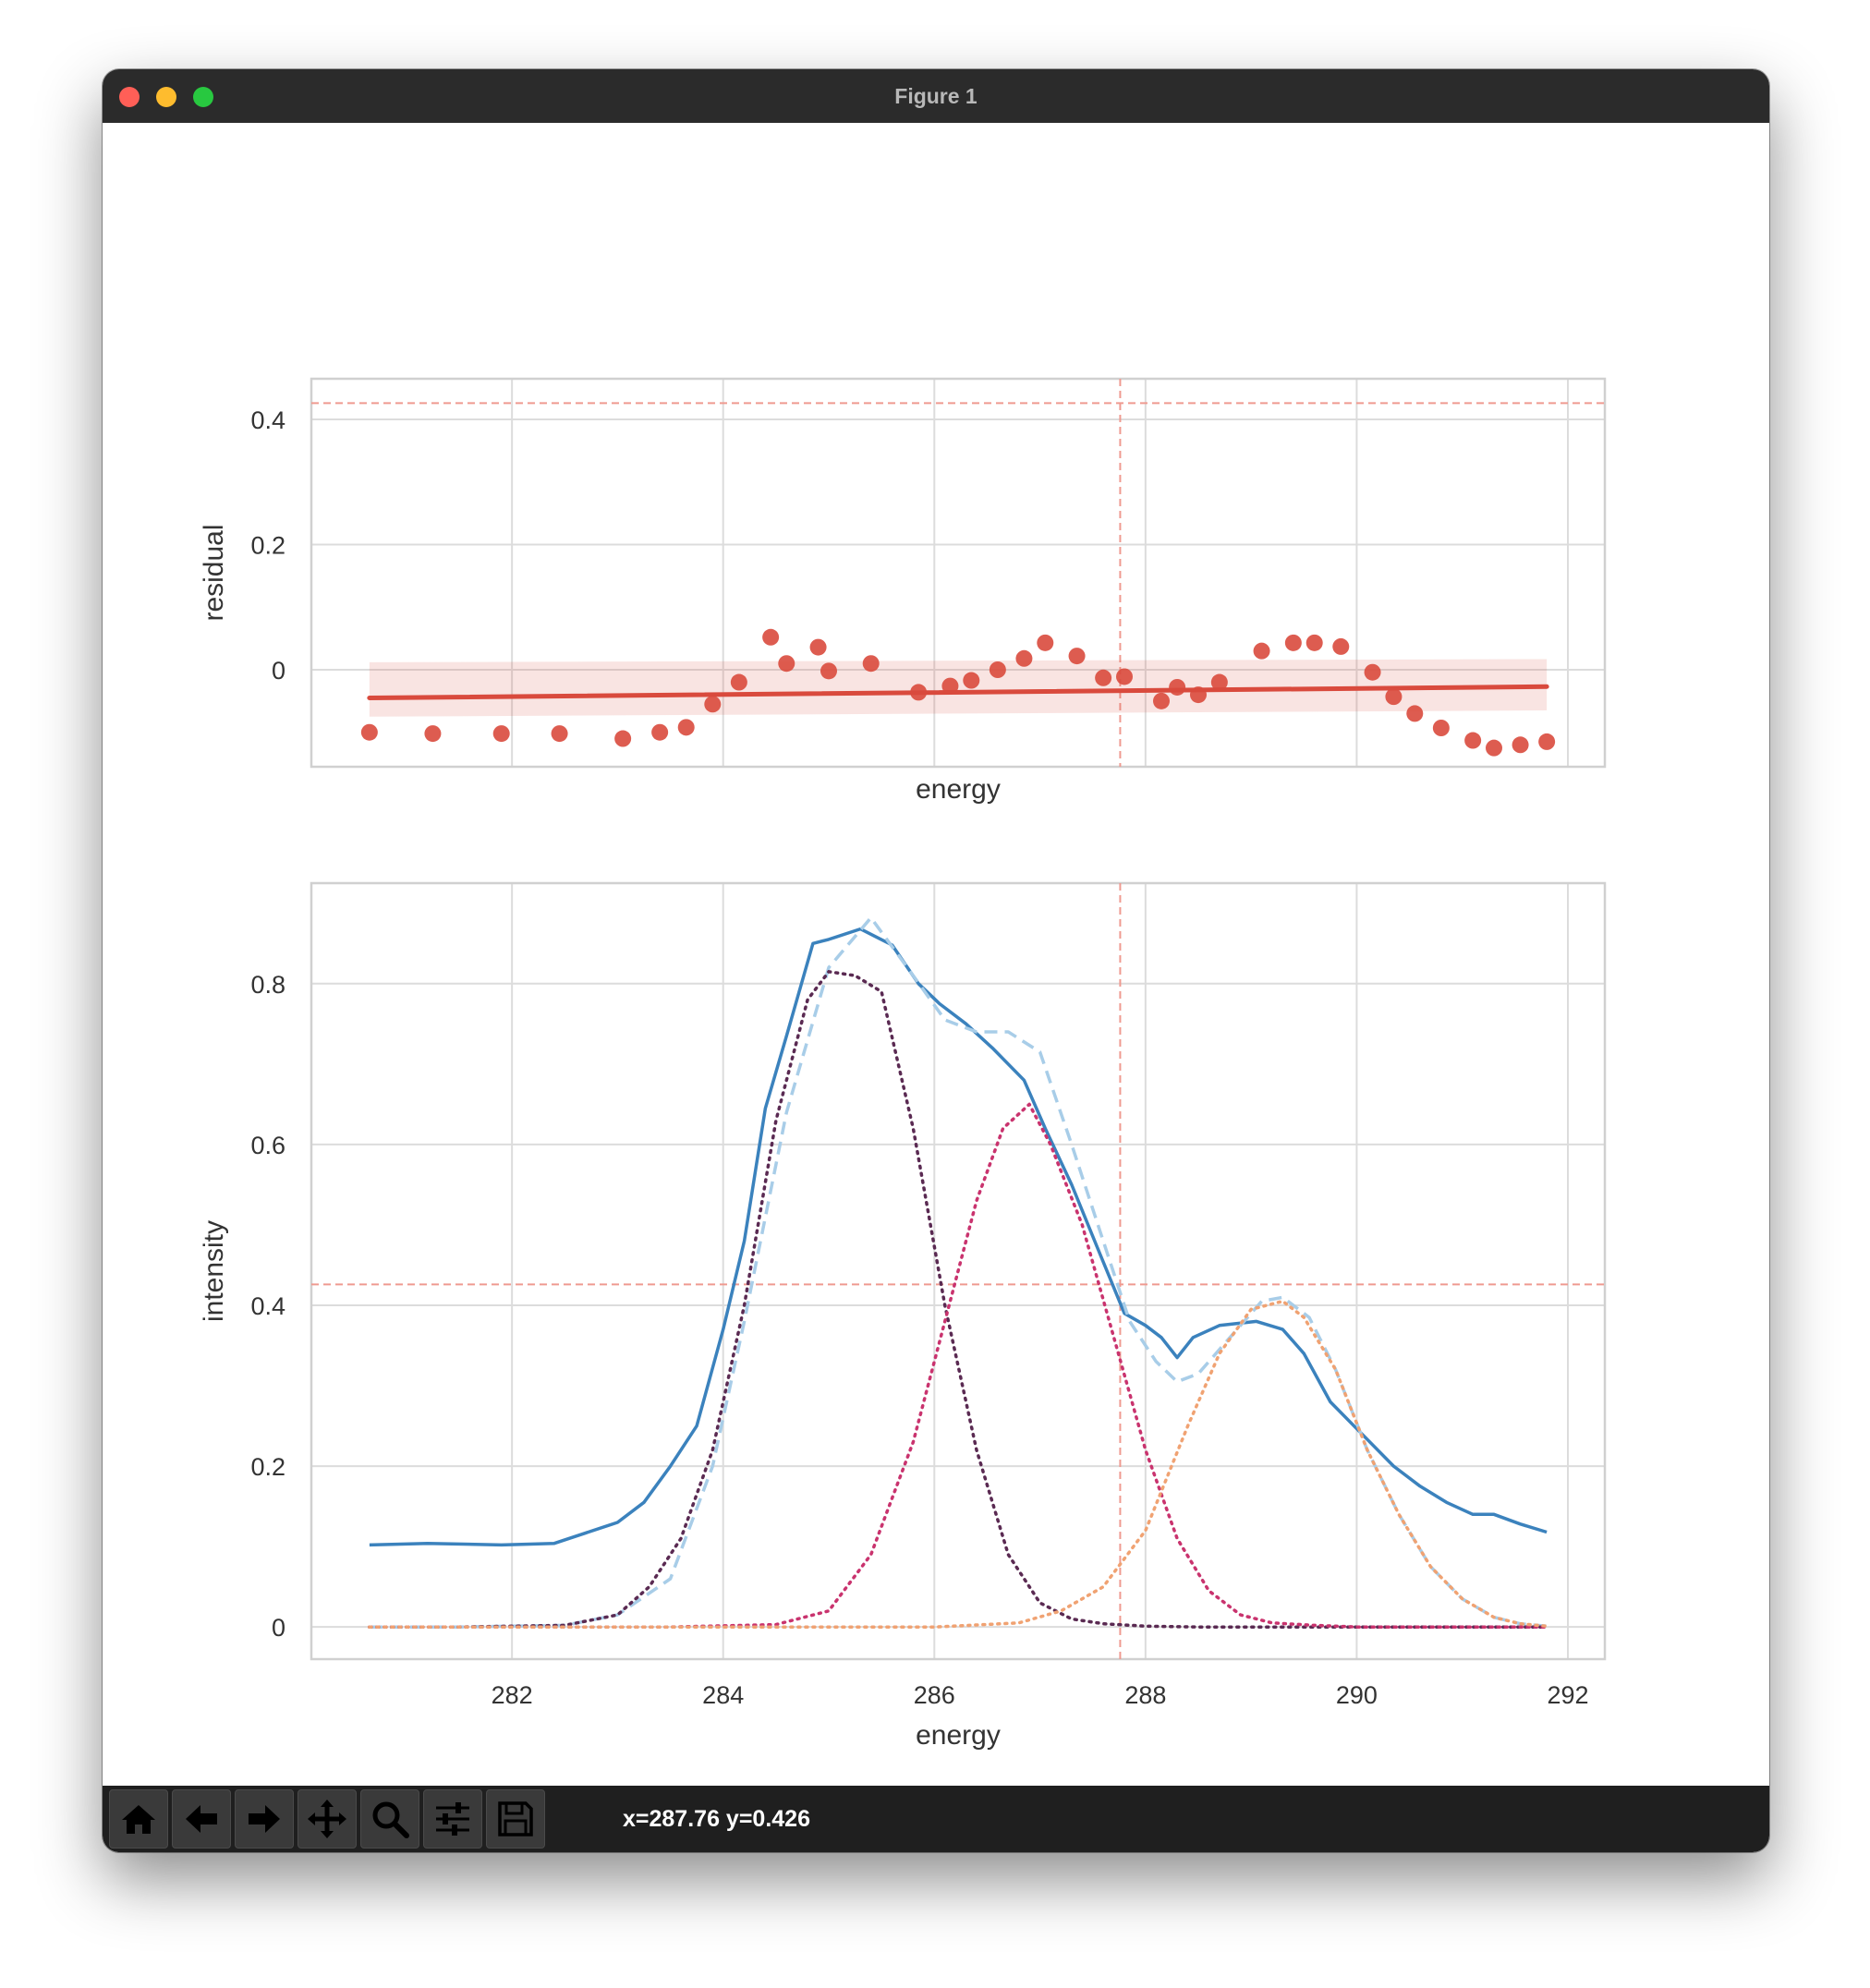 The width and height of the screenshot is (1870, 1988). Describe the element at coordinates (512, 1695) in the screenshot. I see `x-tick-label: 282` at that location.